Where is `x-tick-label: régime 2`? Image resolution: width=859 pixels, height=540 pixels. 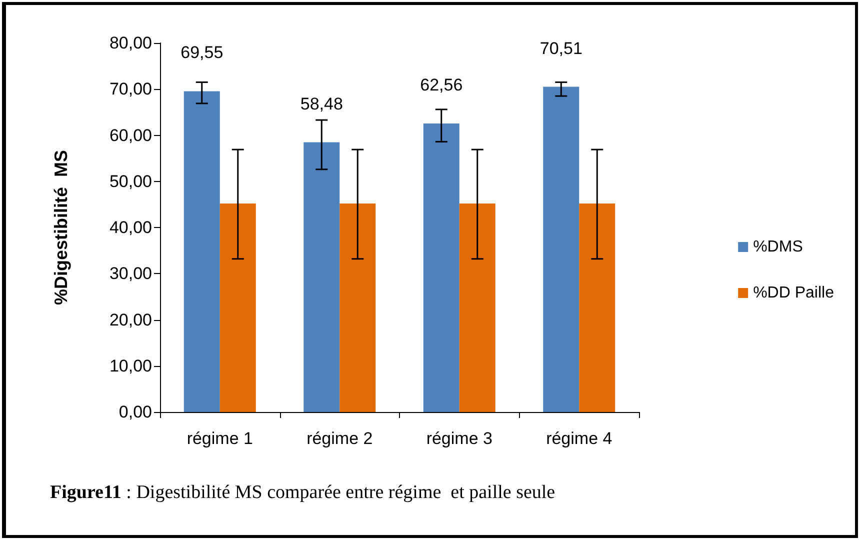
x-tick-label: régime 2 is located at coordinates (339, 438).